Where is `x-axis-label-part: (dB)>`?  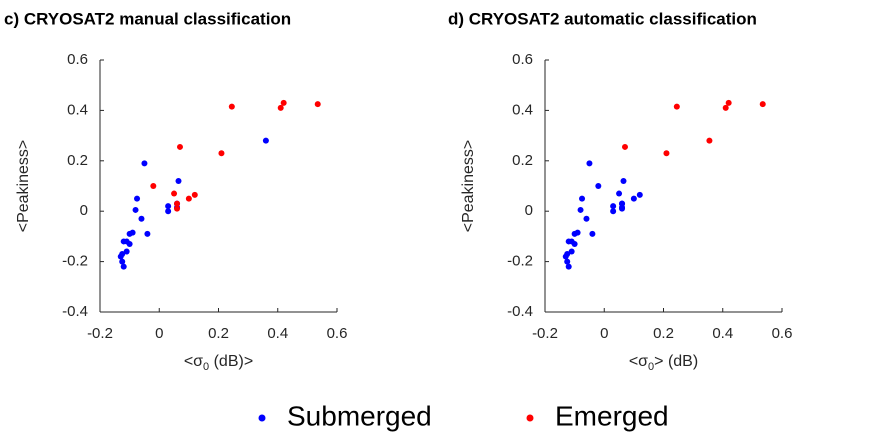
x-axis-label-part: (dB)> is located at coordinates (231, 361).